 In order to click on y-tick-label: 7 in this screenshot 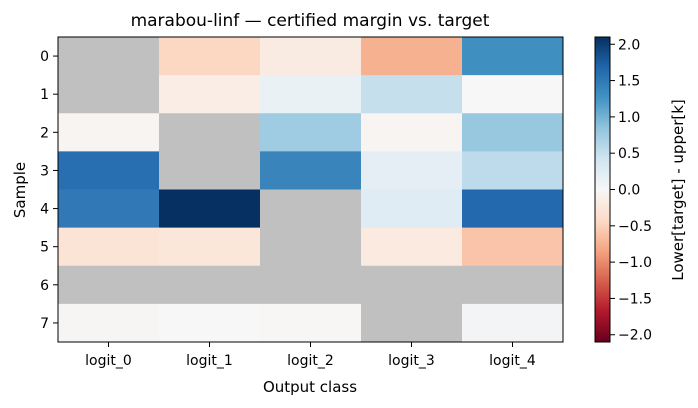, I will do `click(44, 324)`.